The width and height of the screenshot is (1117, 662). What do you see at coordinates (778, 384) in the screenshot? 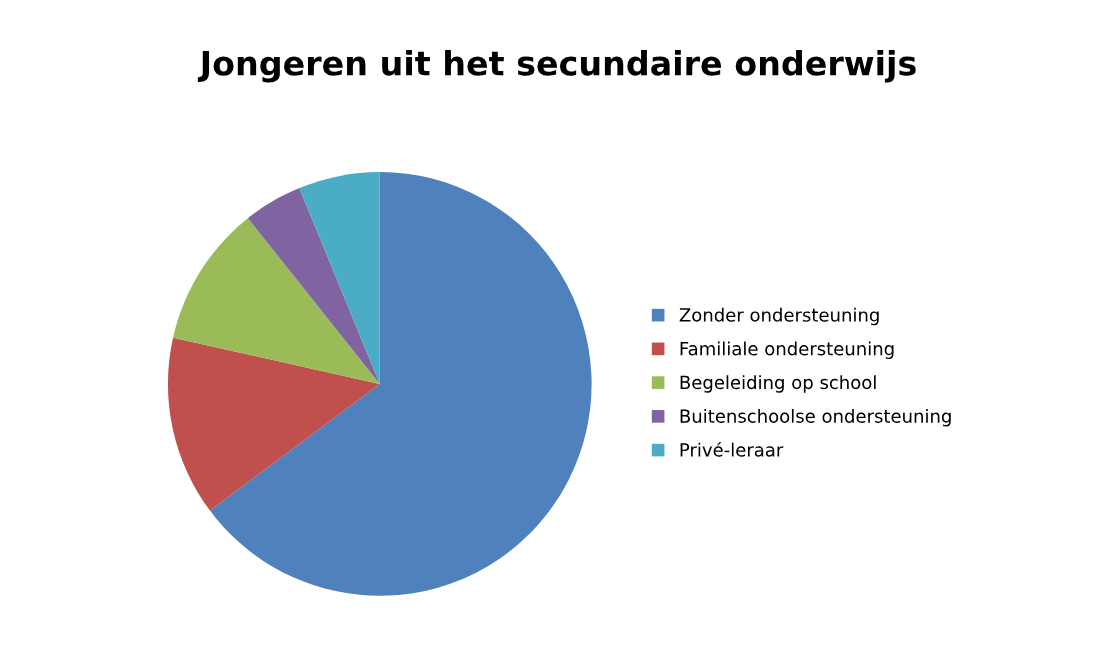
I see `legend-label: Begeleiding op school` at bounding box center [778, 384].